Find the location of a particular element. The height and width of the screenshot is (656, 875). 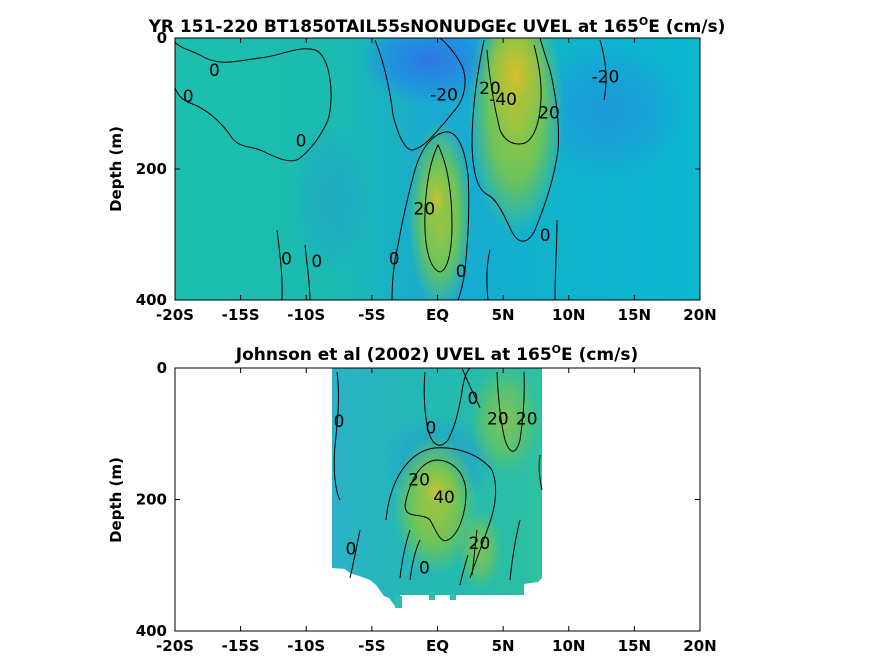

panel-1-x-tick-label: -5S is located at coordinates (371, 315).